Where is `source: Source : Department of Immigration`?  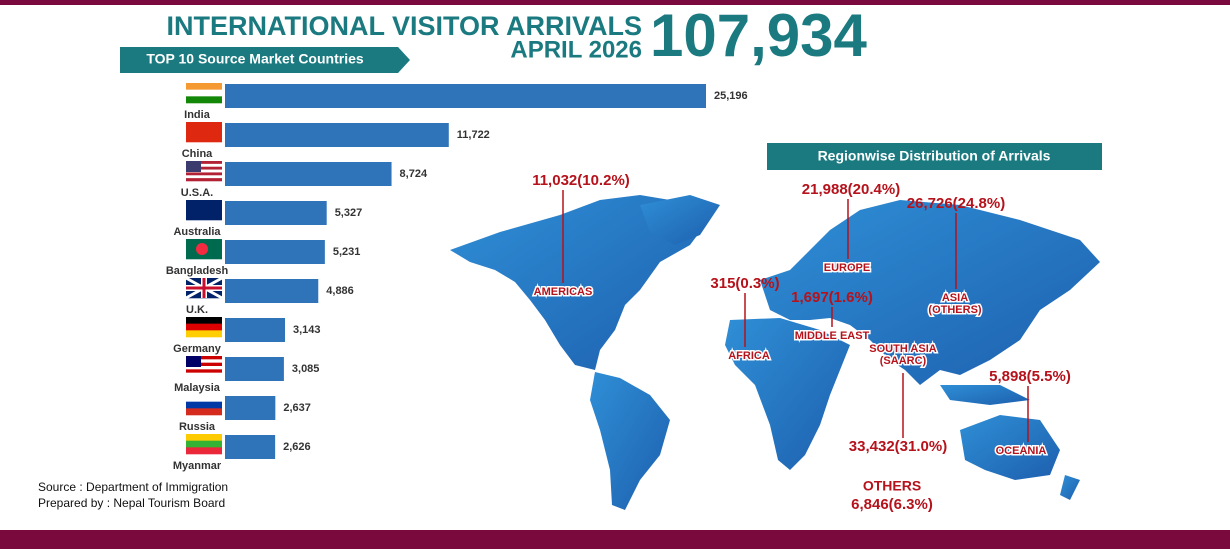 source: Source : Department of Immigration is located at coordinates (133, 487).